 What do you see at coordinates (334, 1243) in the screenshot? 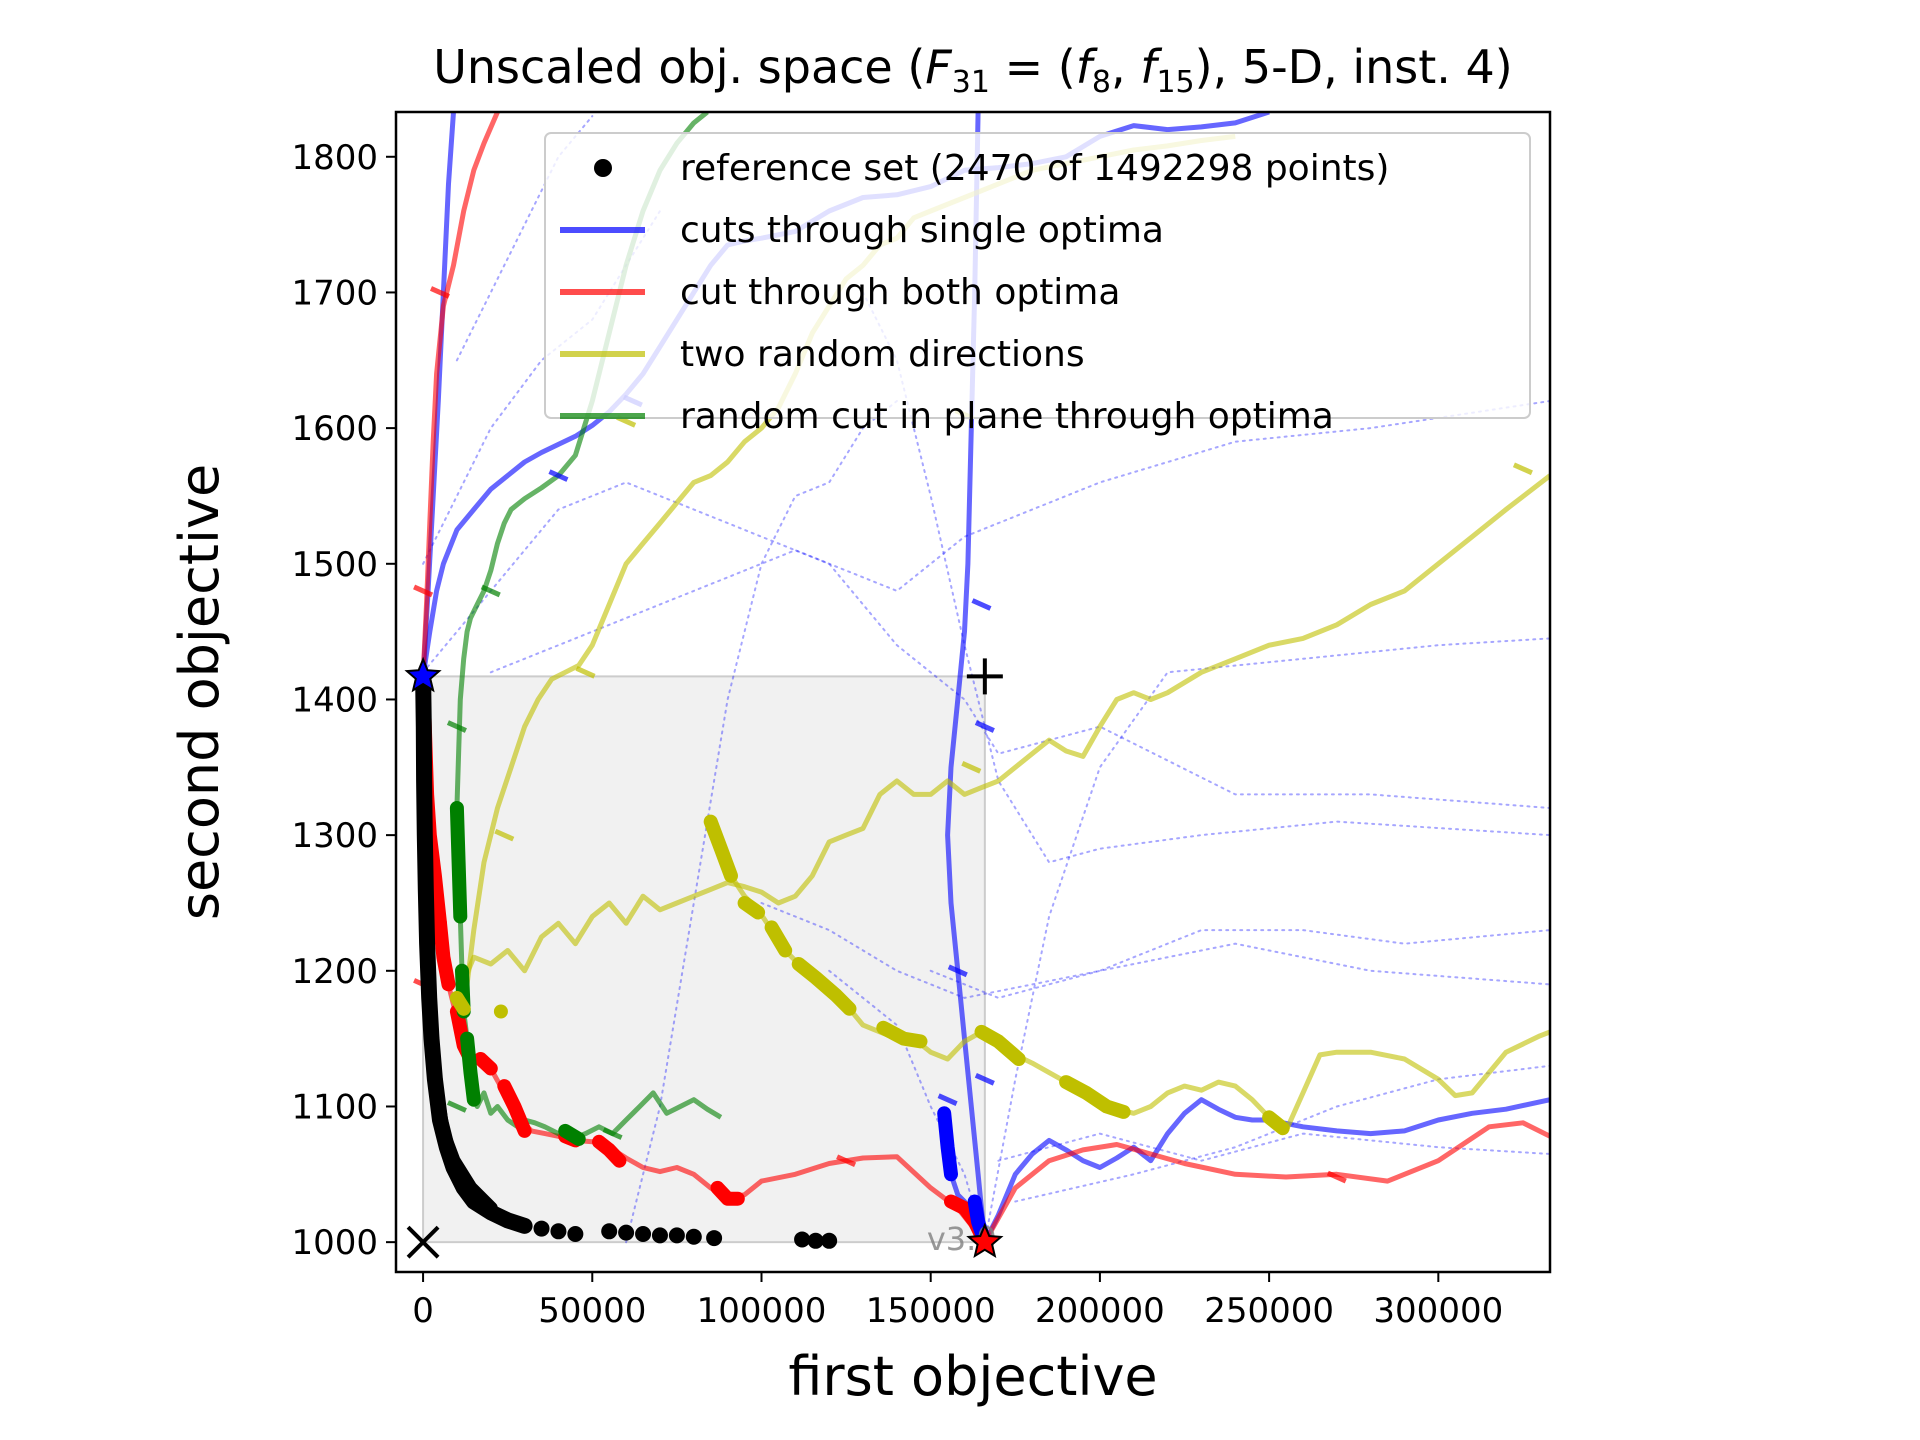
I see `y-tick-label: 1000` at bounding box center [334, 1243].